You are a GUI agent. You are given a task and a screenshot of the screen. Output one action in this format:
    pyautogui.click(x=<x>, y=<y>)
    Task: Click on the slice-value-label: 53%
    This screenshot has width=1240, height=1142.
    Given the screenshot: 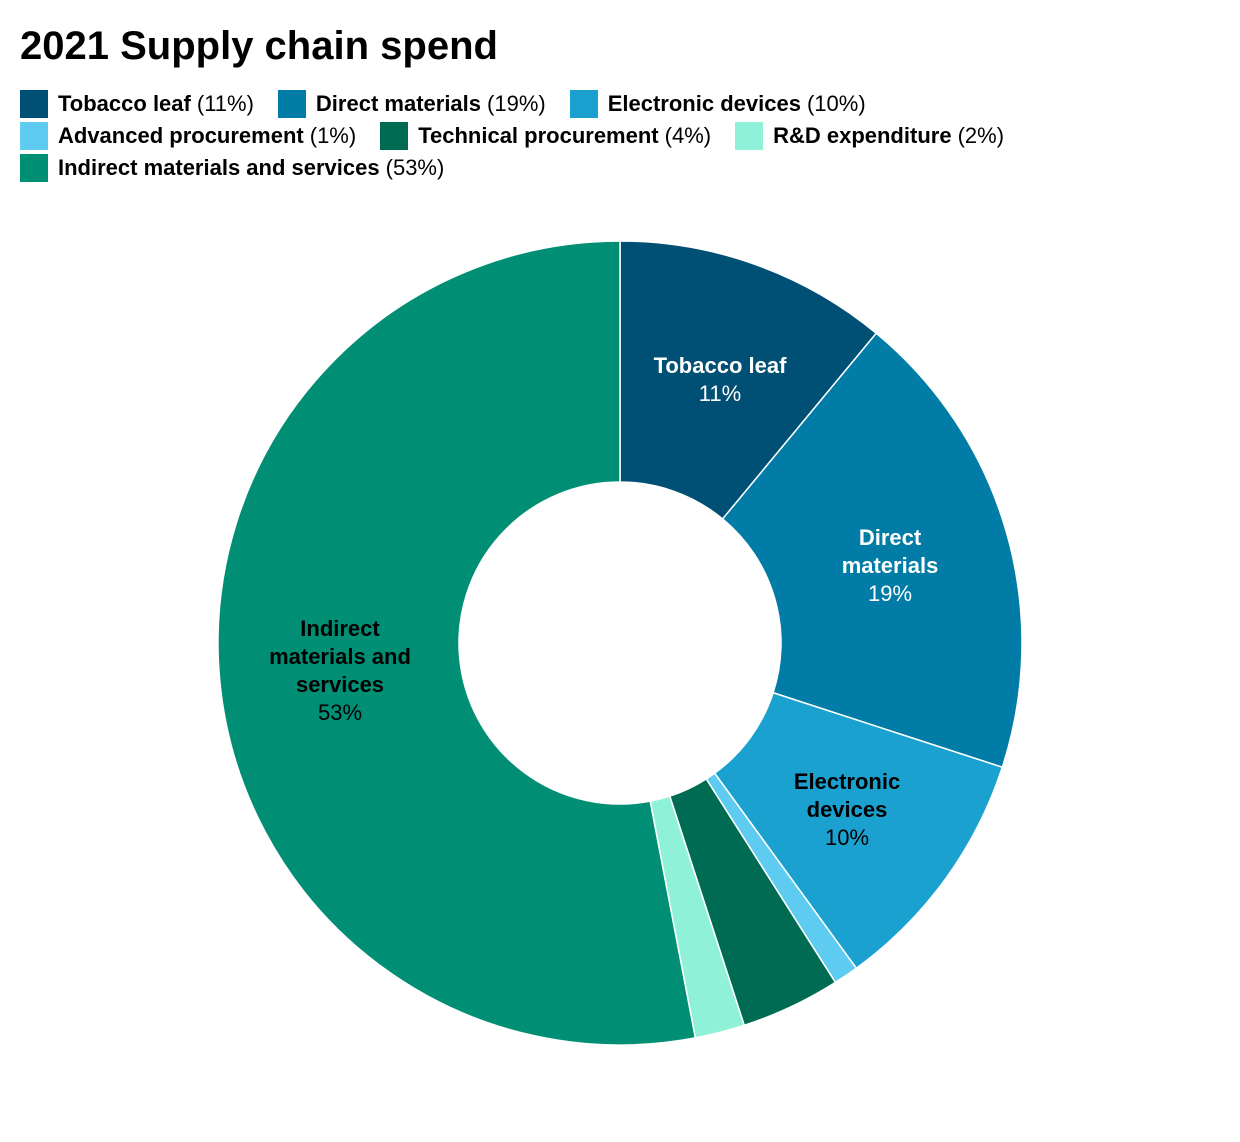 What is the action you would take?
    pyautogui.click(x=340, y=712)
    